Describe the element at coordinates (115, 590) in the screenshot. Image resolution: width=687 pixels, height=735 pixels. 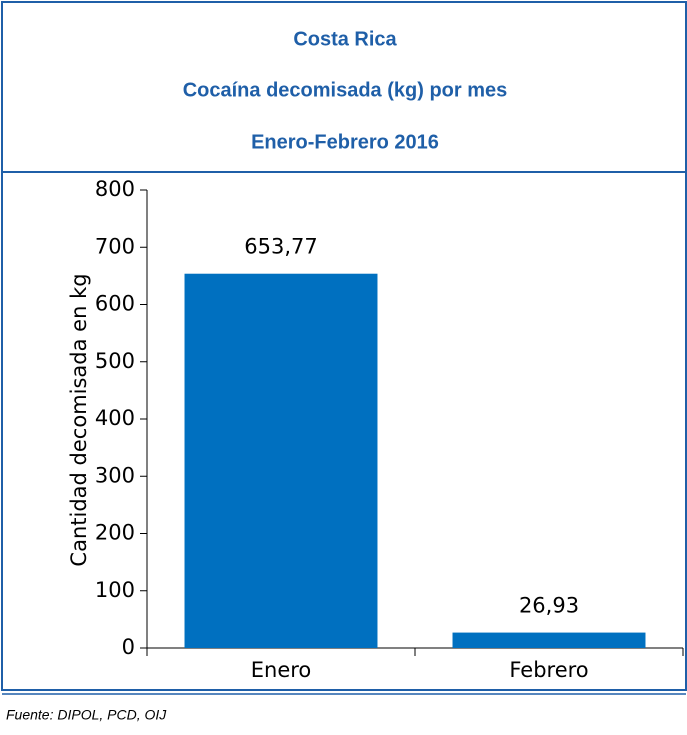
I see `y-tick-label: 100` at that location.